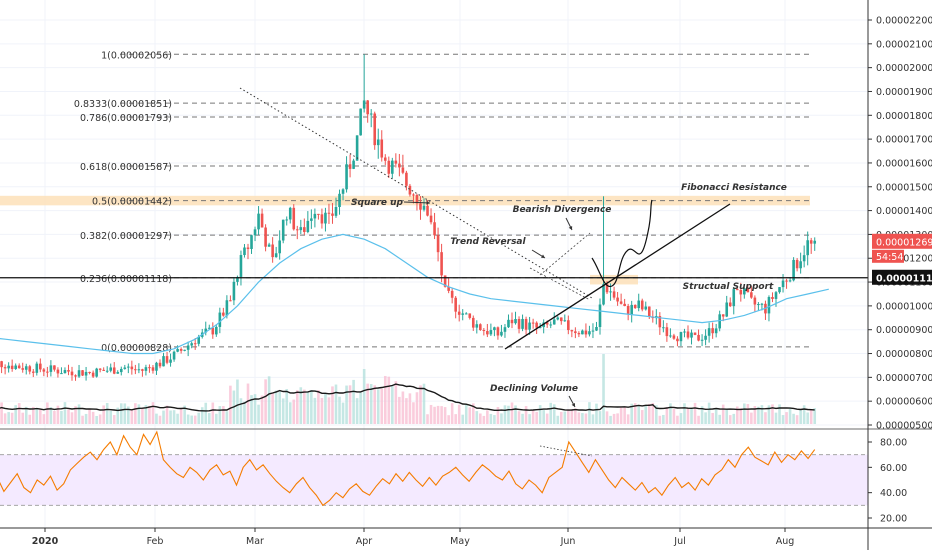  Describe the element at coordinates (622, 243) in the screenshot. I see `projected-path` at that location.